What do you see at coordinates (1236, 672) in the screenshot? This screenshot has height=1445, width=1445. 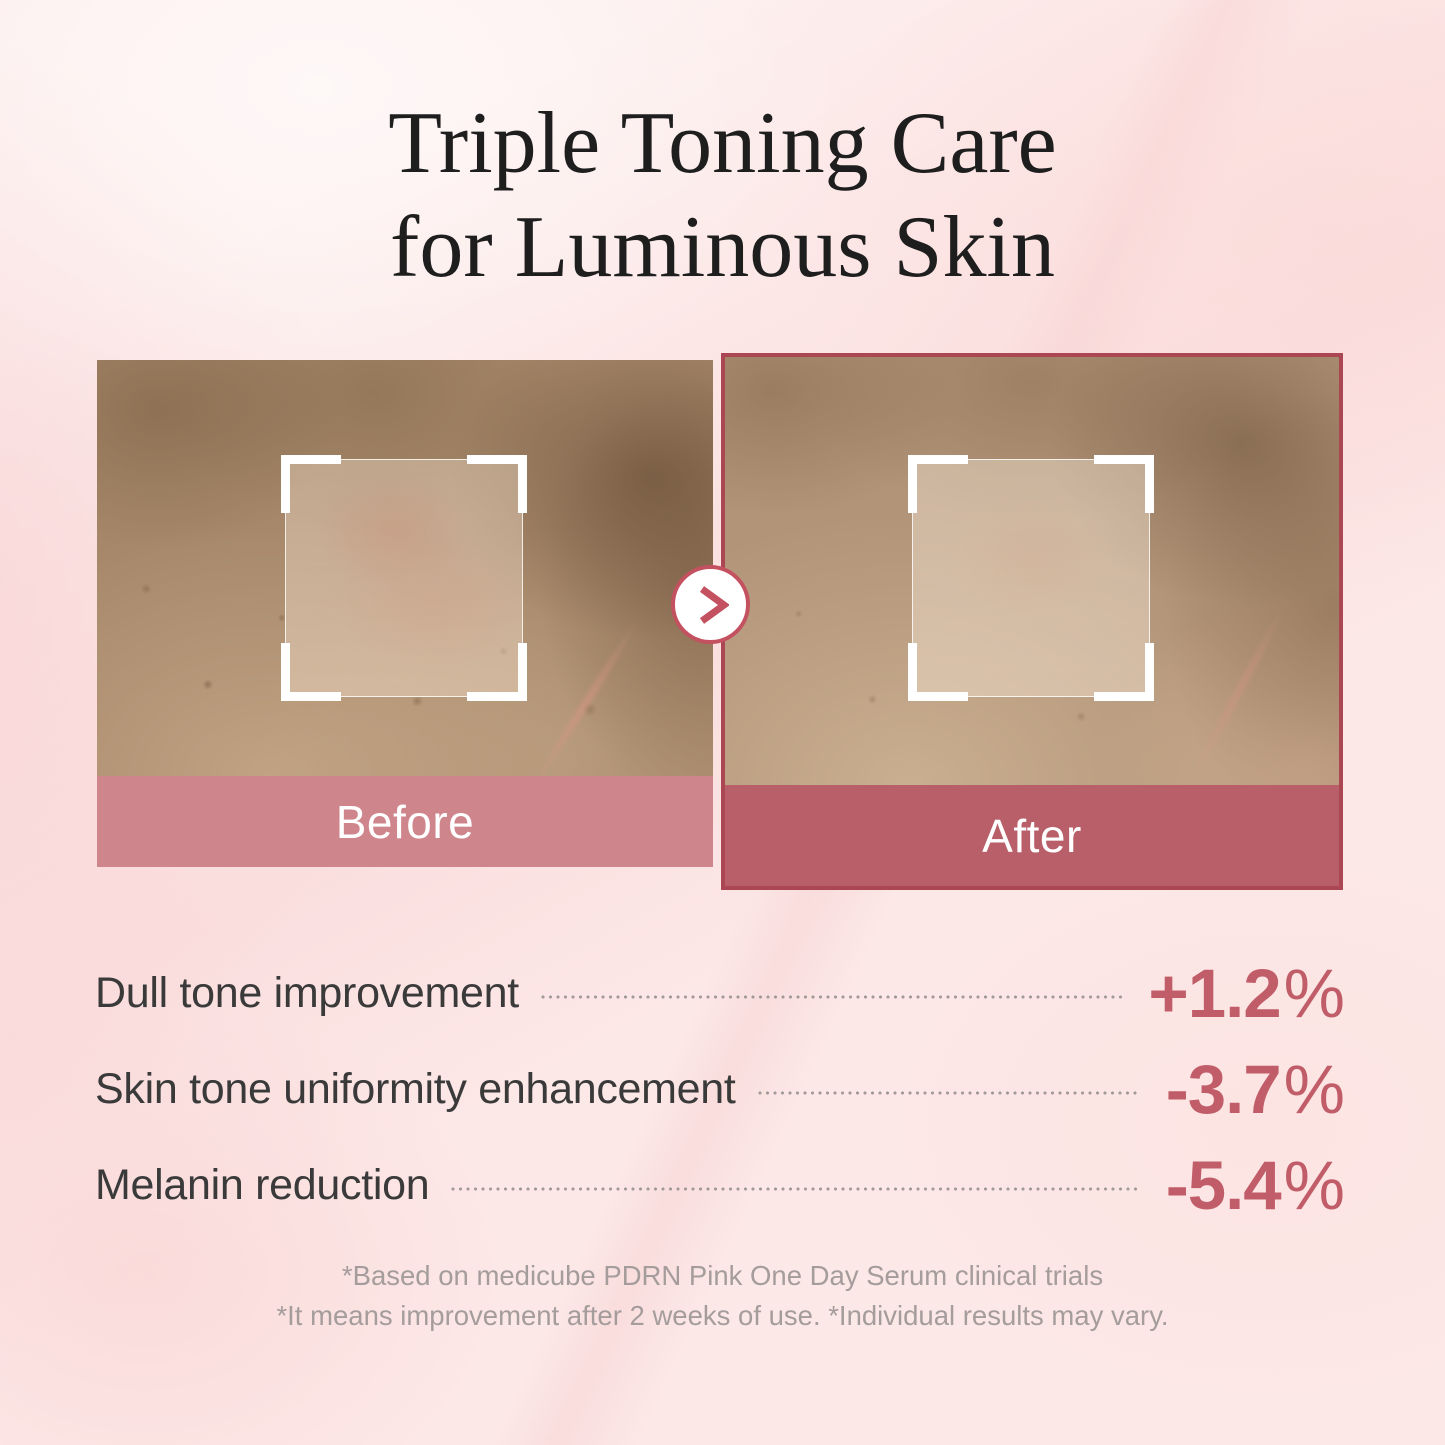 I see `skin-mark` at bounding box center [1236, 672].